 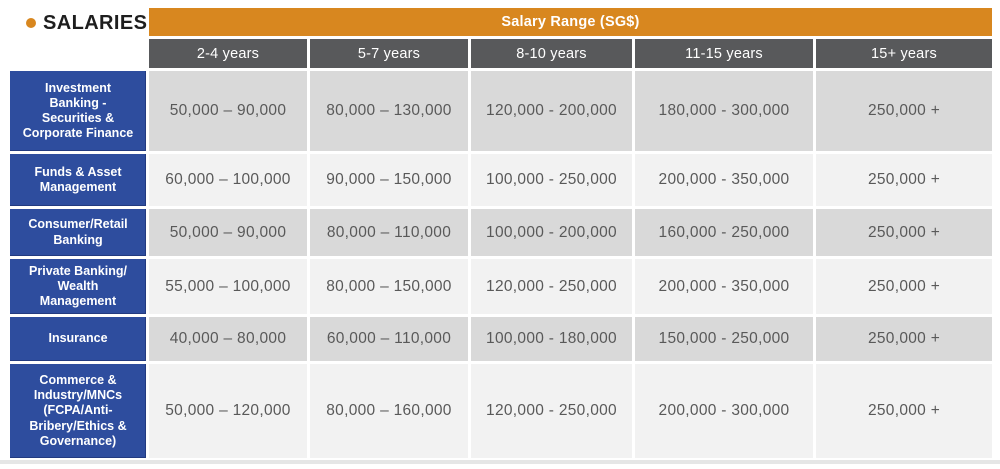 I want to click on salary-cell: 160,000 - 250,000, so click(x=724, y=232).